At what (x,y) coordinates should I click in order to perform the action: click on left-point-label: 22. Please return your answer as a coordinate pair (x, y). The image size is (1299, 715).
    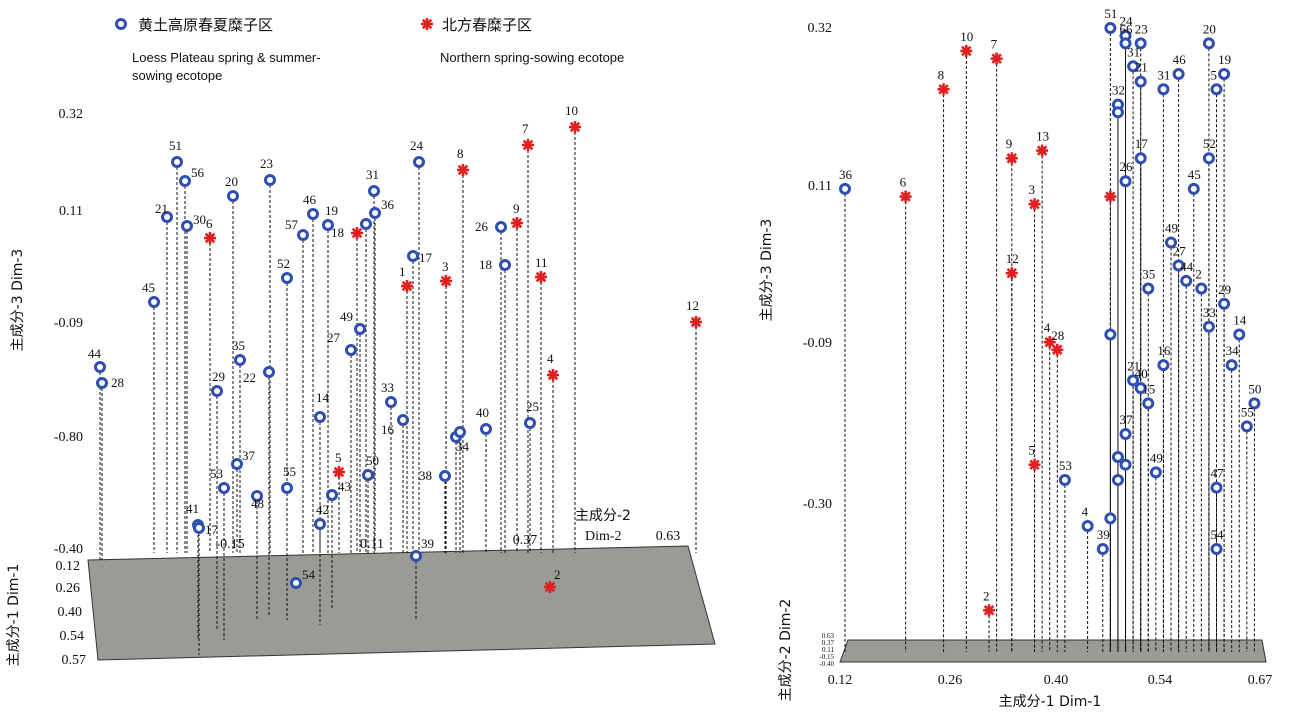
    Looking at the image, I should click on (249, 377).